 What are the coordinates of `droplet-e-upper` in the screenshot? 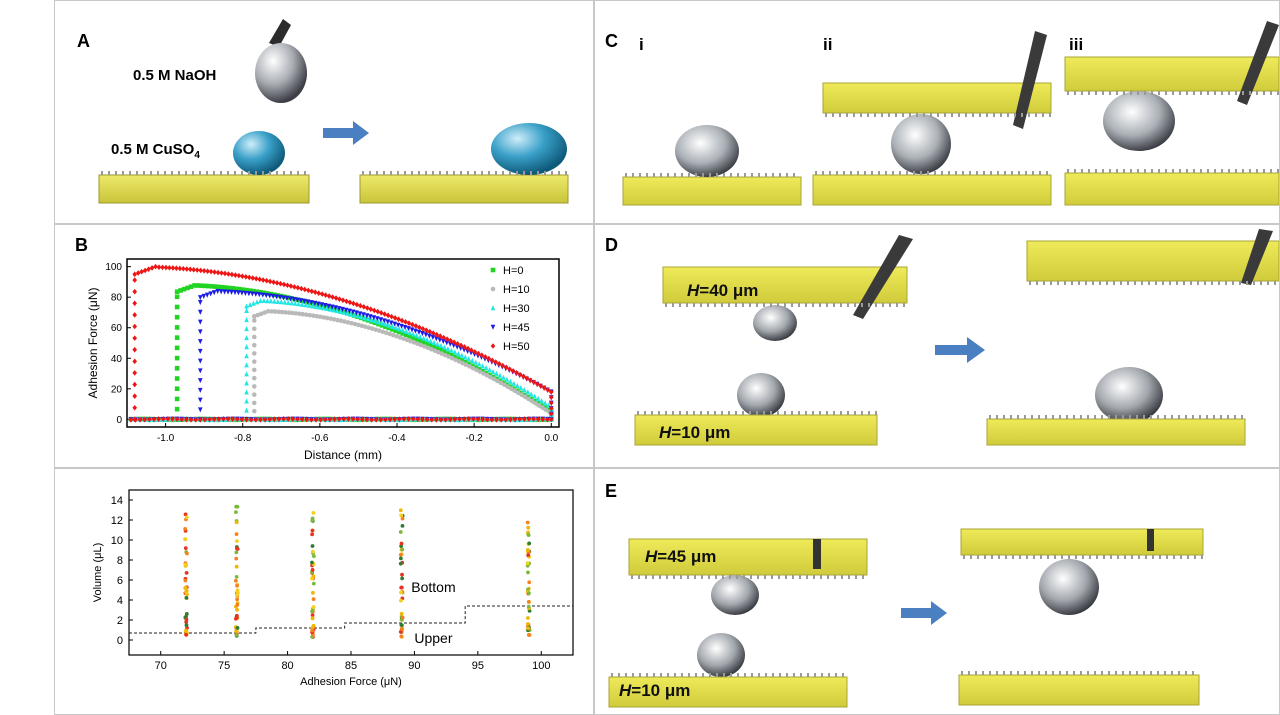 It's located at (735, 595).